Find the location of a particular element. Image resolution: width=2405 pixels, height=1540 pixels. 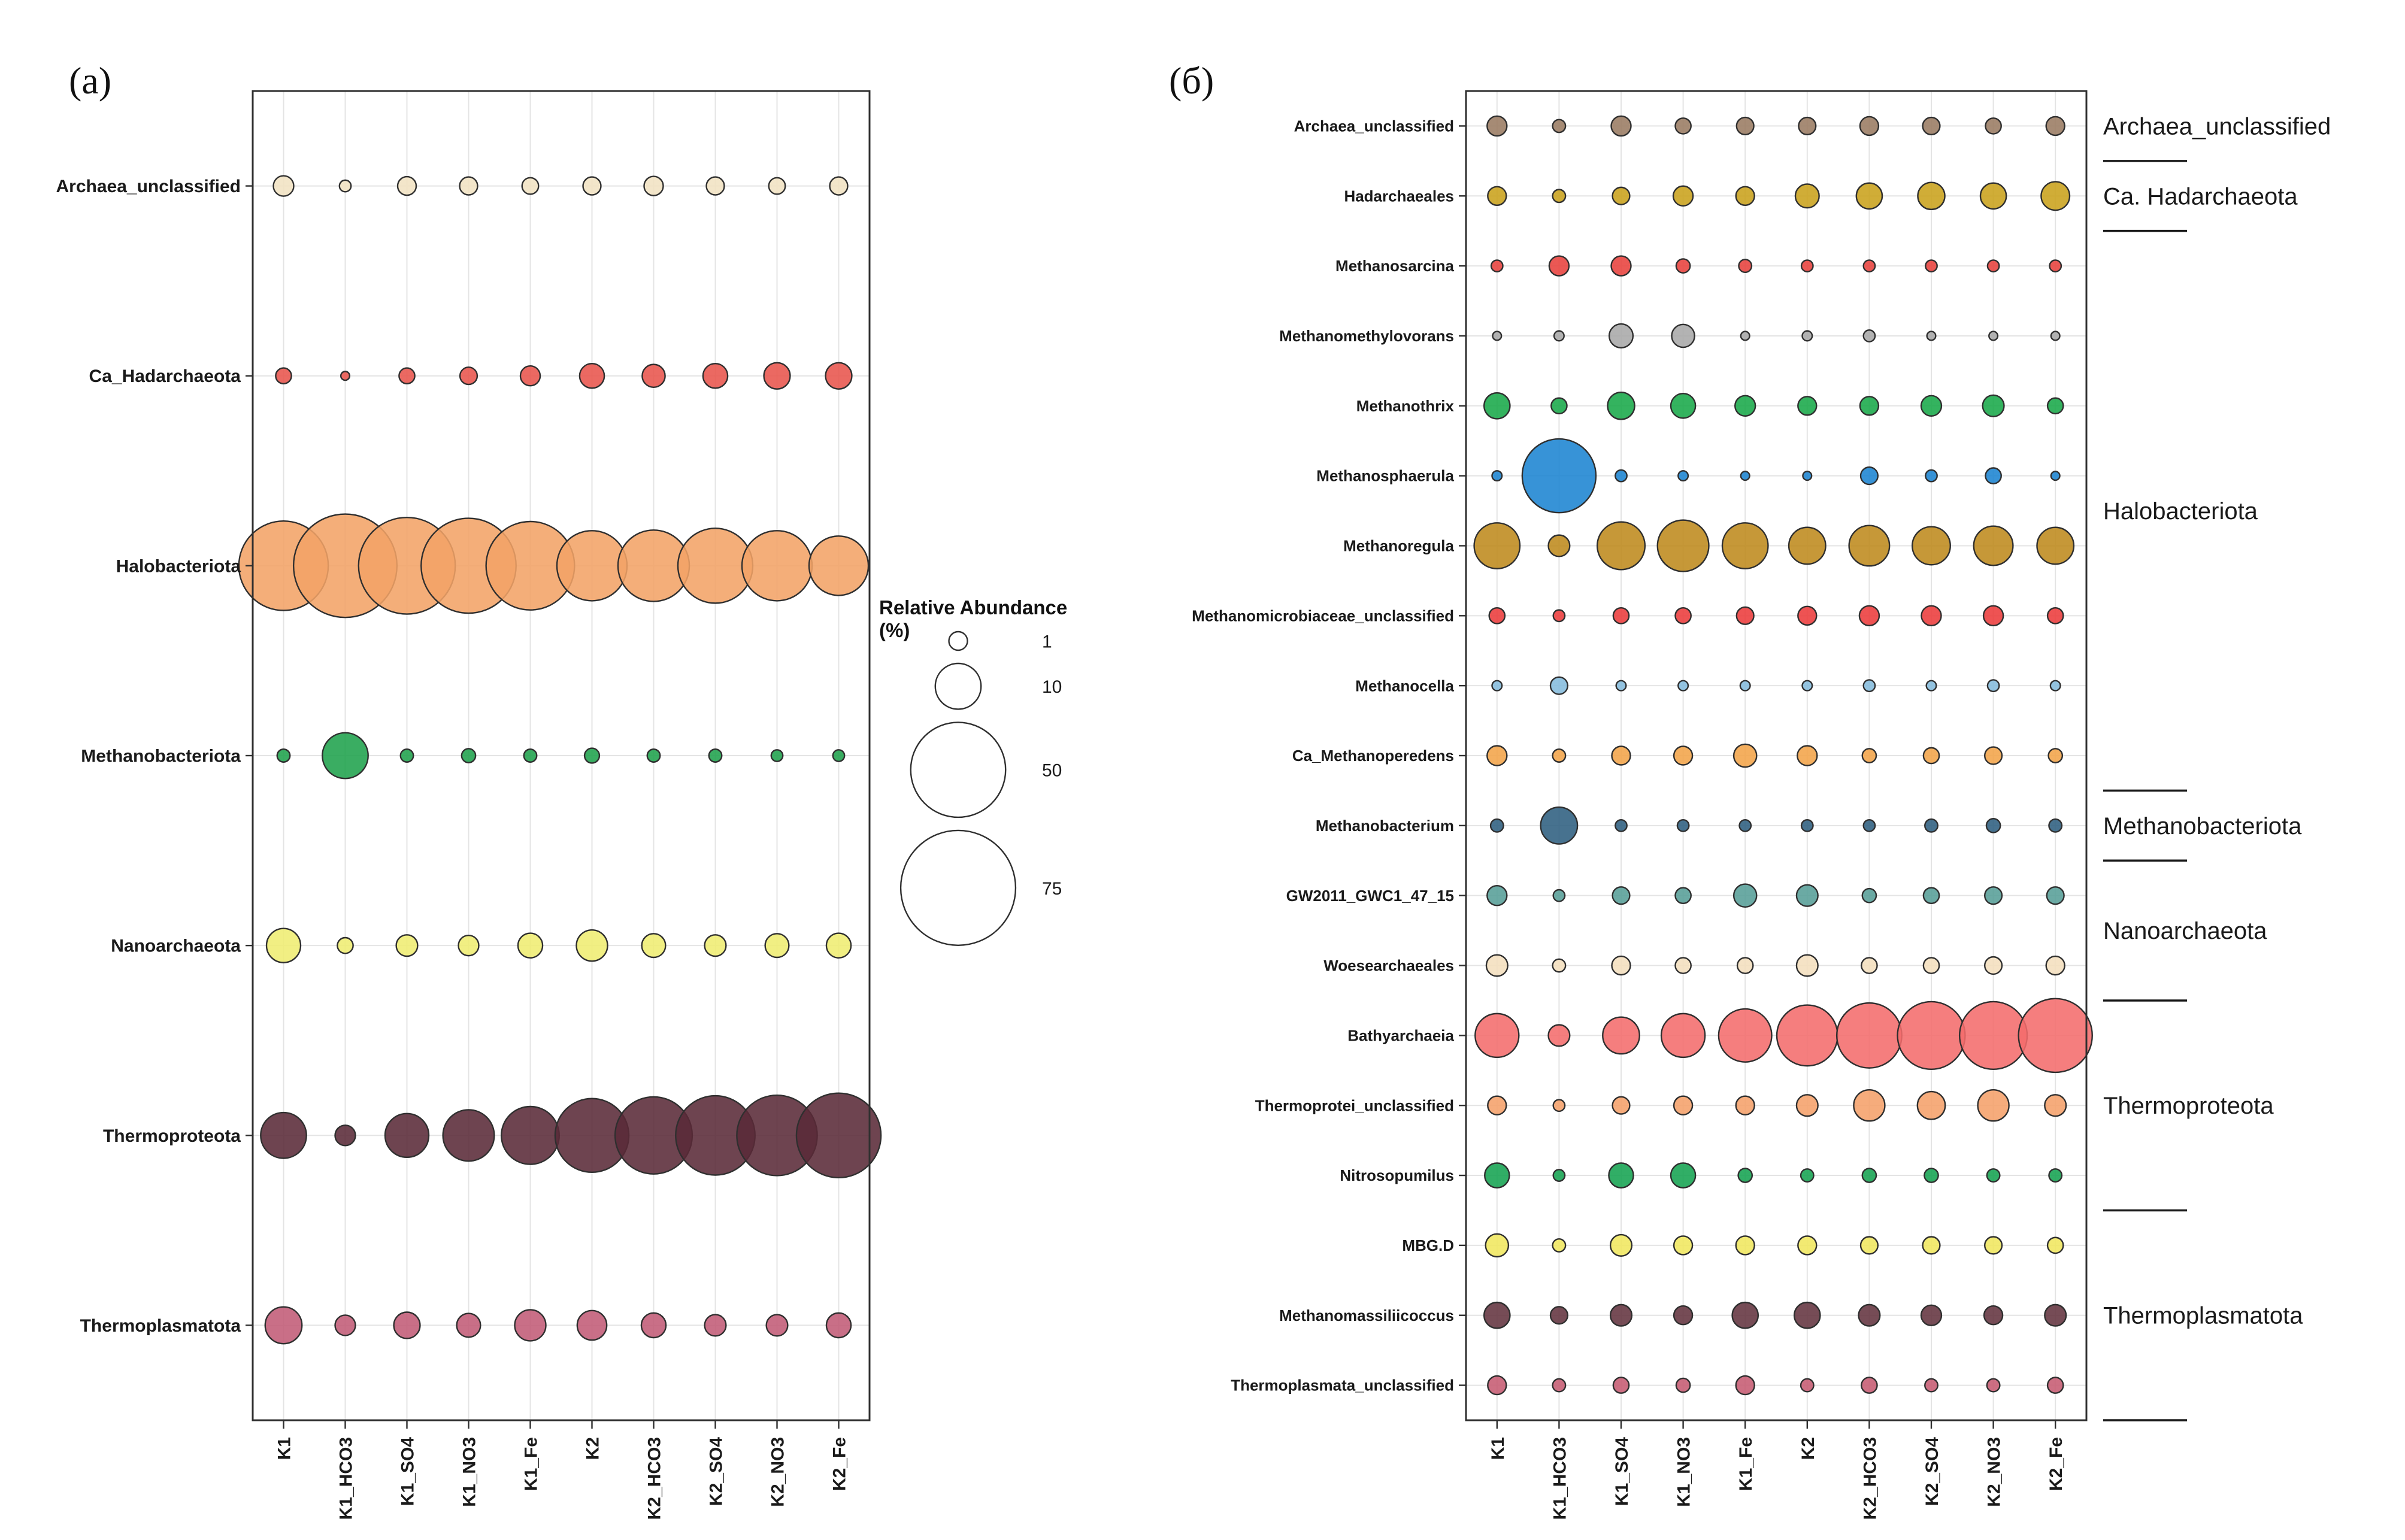

bubble-Methanothrix-K2_HCO3 is located at coordinates (1869, 406).